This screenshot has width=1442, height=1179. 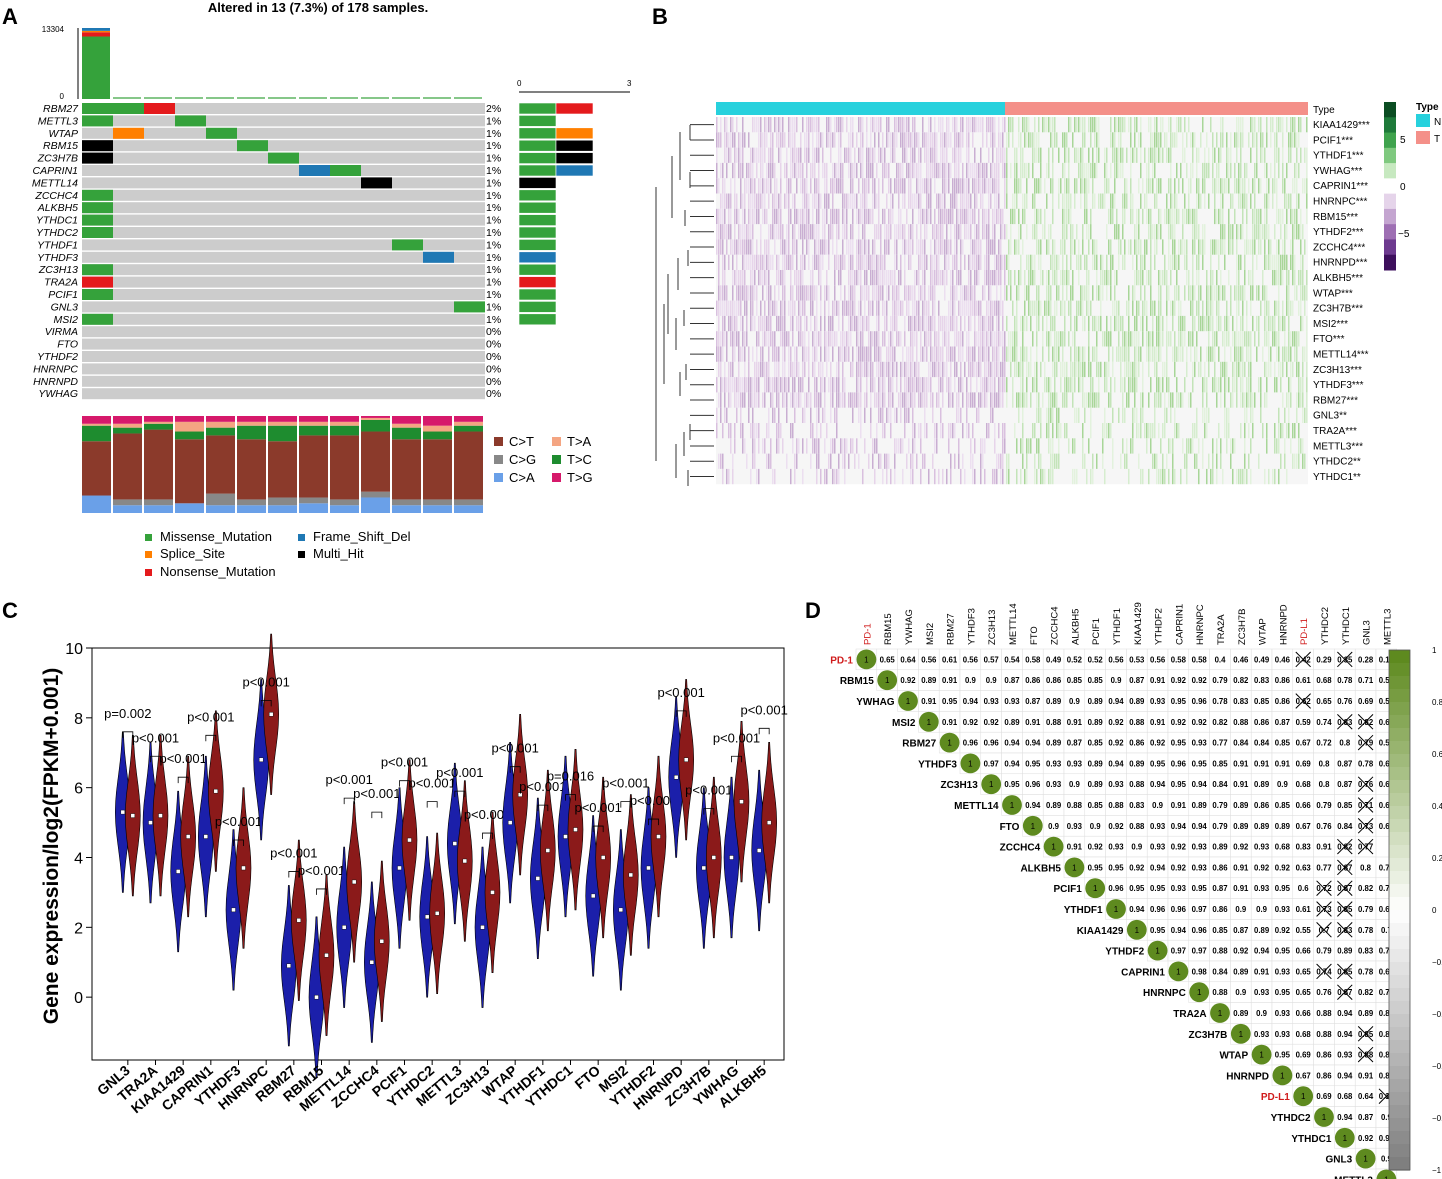 I want to click on titv-segment, so click(x=344, y=419).